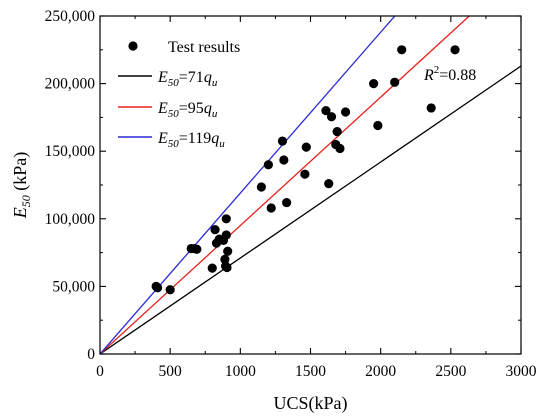 The image size is (550, 416). I want to click on legend-label: Test results, so click(204, 47).